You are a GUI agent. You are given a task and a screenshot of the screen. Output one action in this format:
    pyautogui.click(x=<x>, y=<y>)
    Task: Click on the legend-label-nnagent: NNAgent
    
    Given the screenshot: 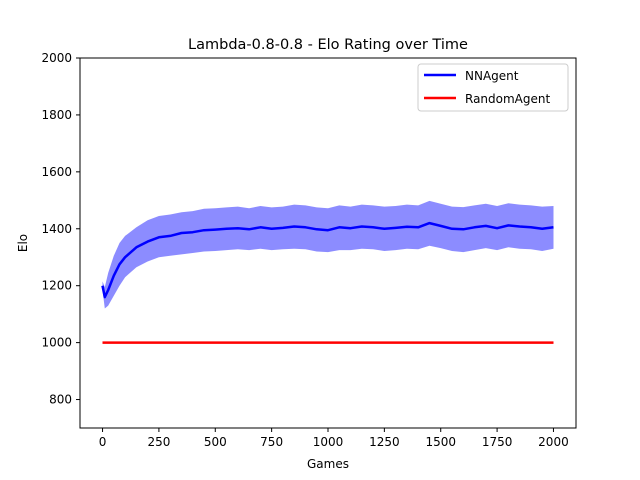 What is the action you would take?
    pyautogui.click(x=492, y=76)
    